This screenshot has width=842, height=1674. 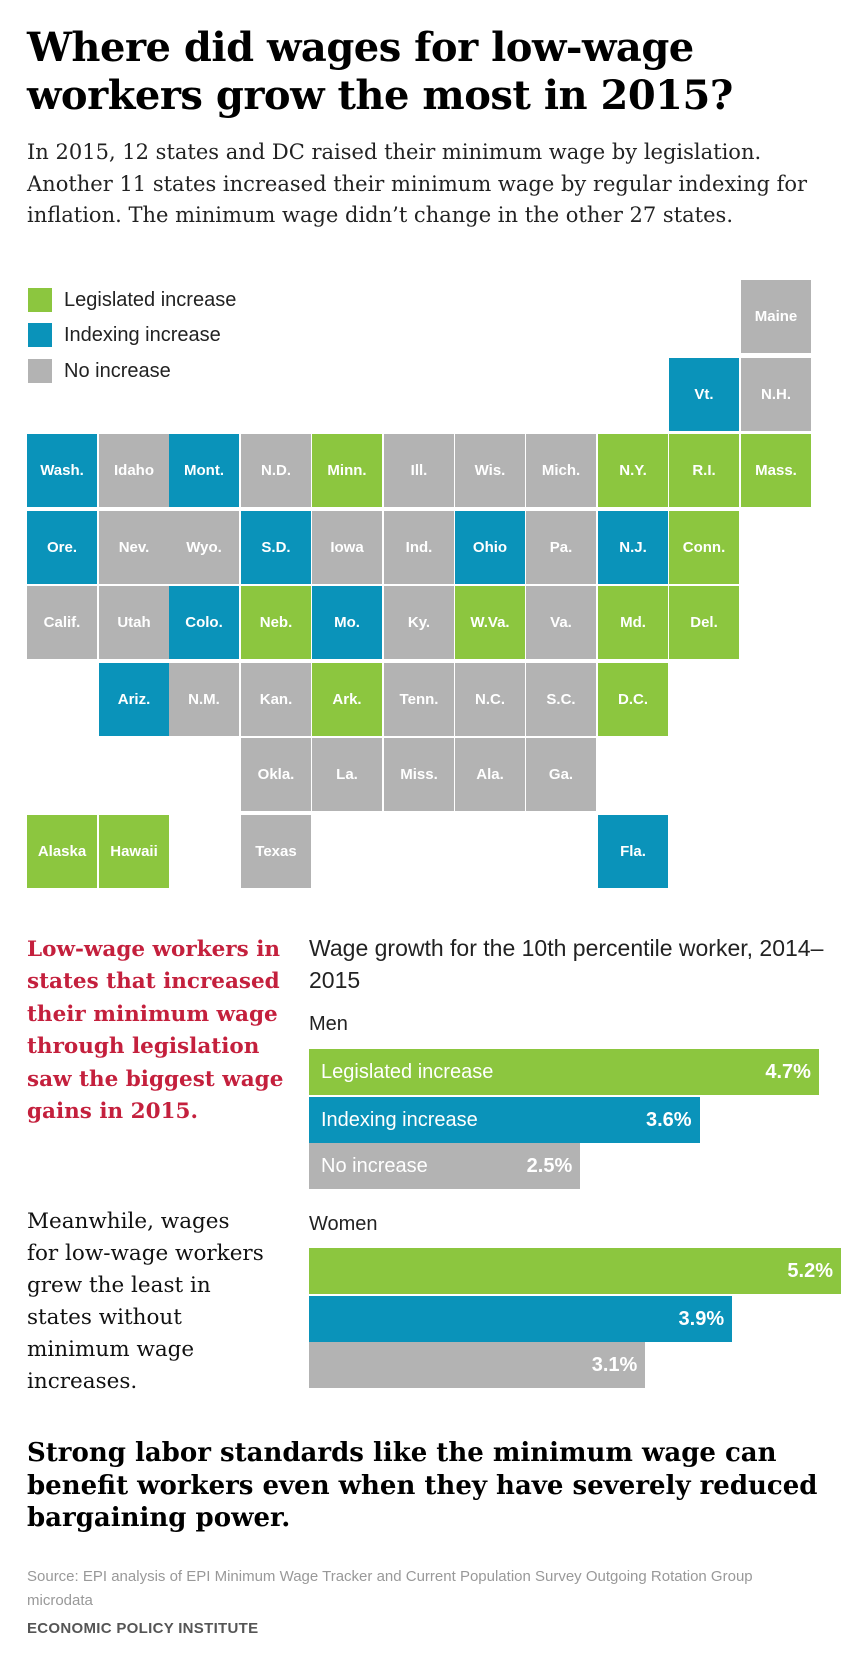 I want to click on state-tile: La., so click(x=347, y=774).